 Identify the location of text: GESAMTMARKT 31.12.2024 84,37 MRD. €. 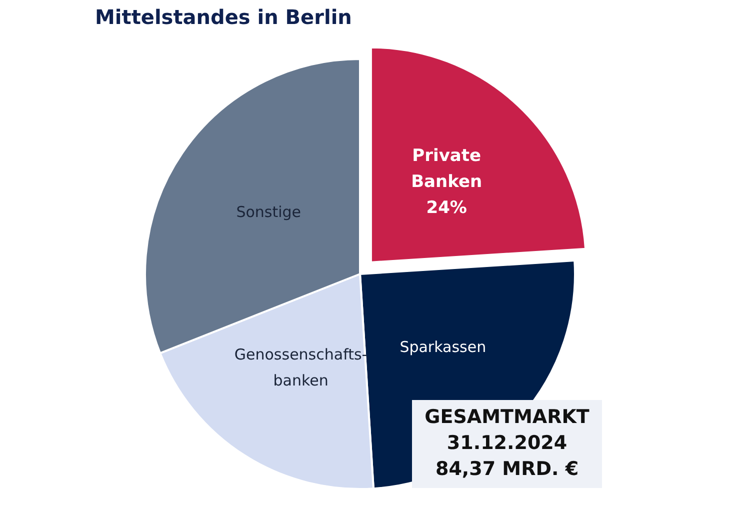
(507, 443).